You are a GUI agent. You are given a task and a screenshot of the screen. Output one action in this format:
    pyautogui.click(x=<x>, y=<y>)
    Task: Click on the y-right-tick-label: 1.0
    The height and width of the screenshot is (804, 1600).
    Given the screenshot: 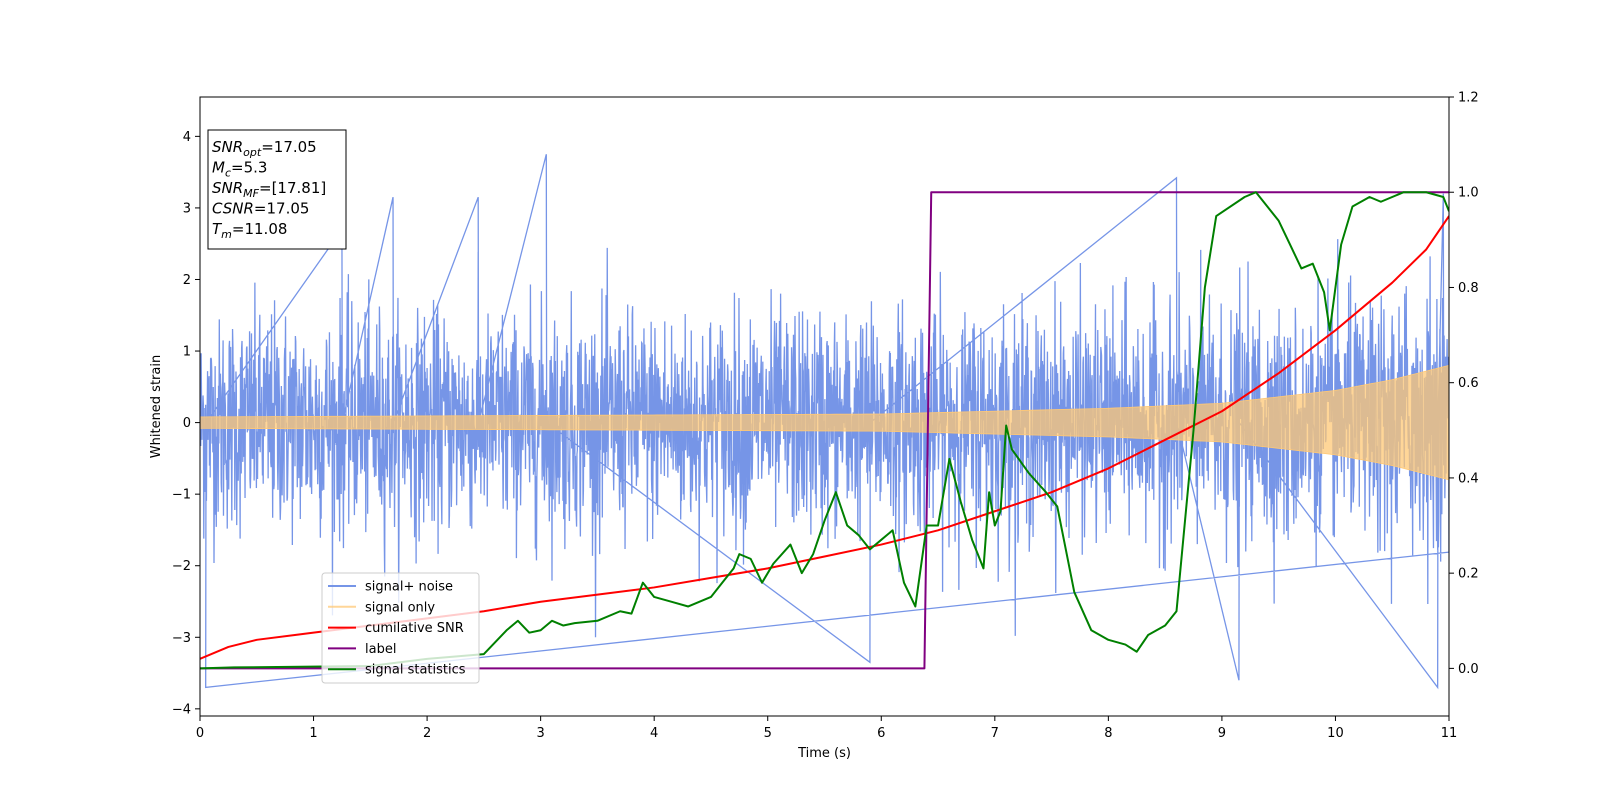 What is the action you would take?
    pyautogui.click(x=1468, y=193)
    